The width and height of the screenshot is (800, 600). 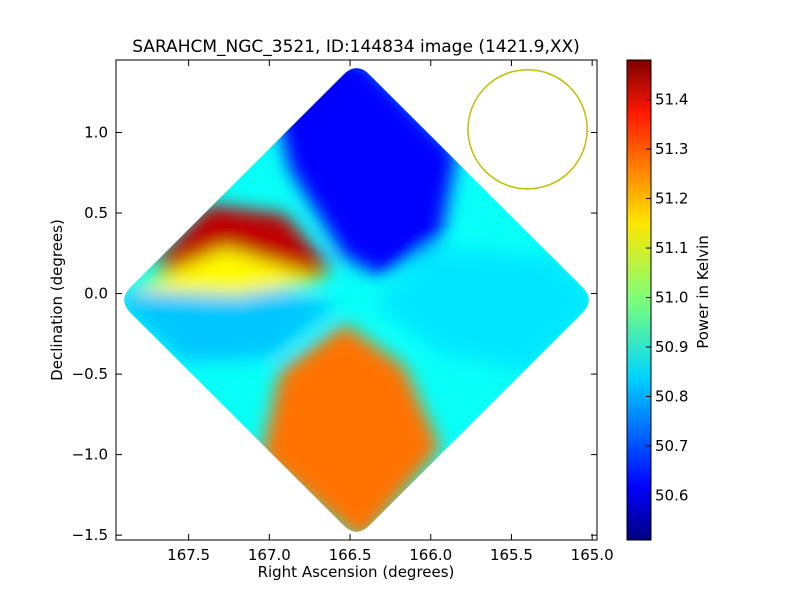 I want to click on colorbar-tick-label: 51.4, so click(x=671, y=100).